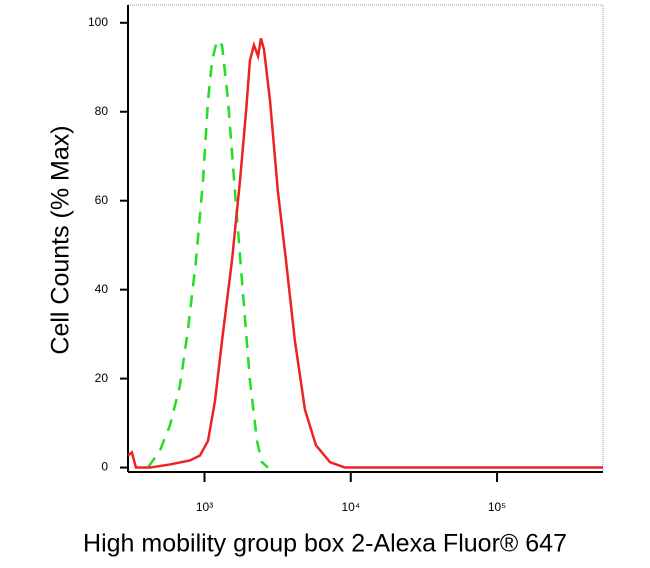 This screenshot has height=568, width=650. Describe the element at coordinates (61, 239) in the screenshot. I see `y-axis-label: Cell Counts (% Max)` at that location.